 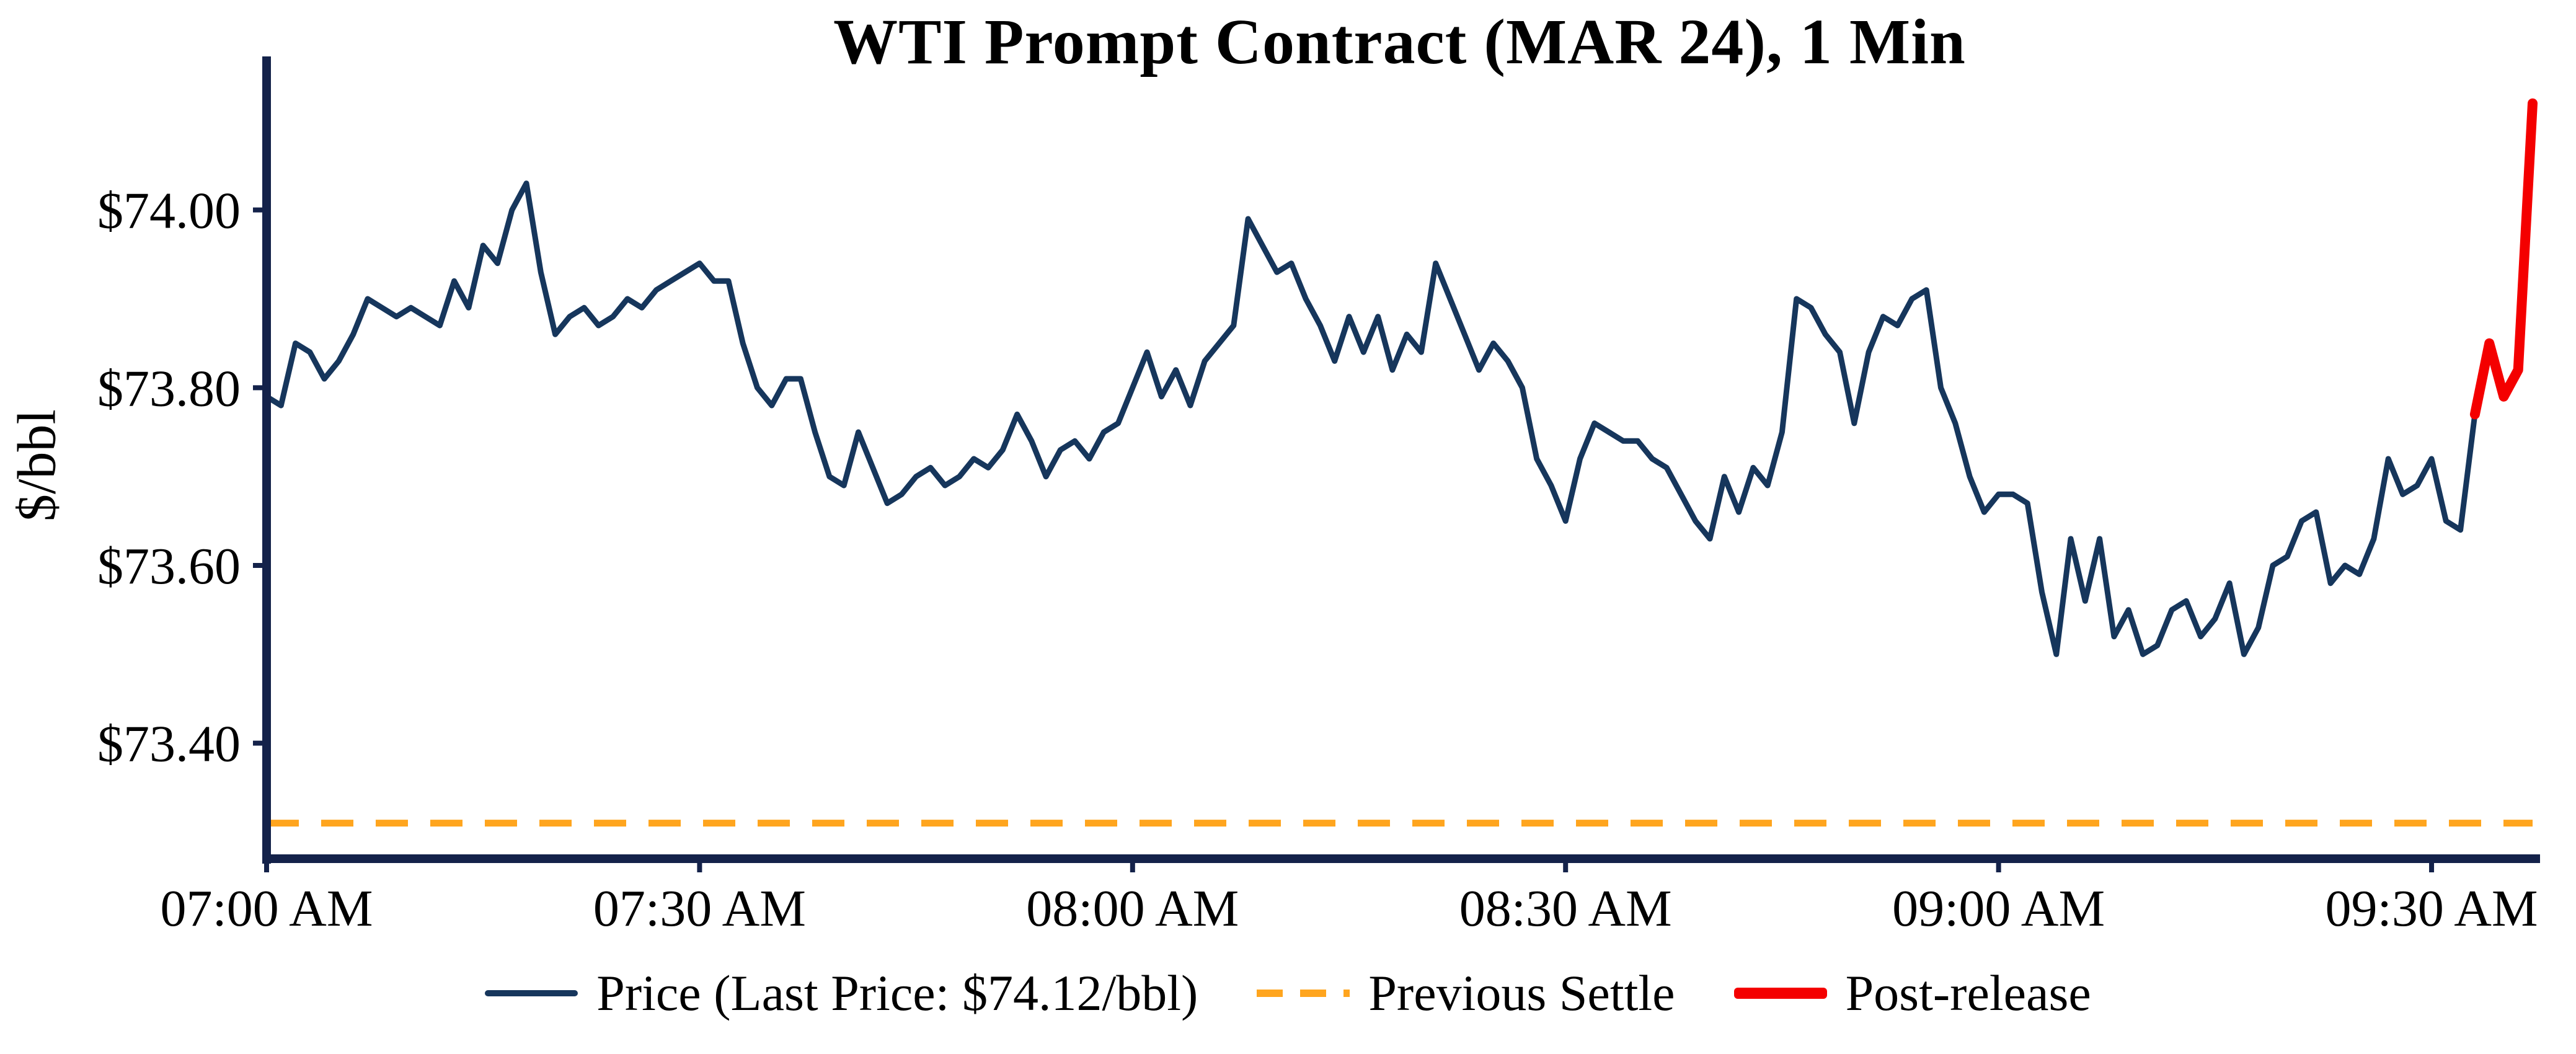 I want to click on x-tick-label: 09:30 AM, so click(x=2432, y=908).